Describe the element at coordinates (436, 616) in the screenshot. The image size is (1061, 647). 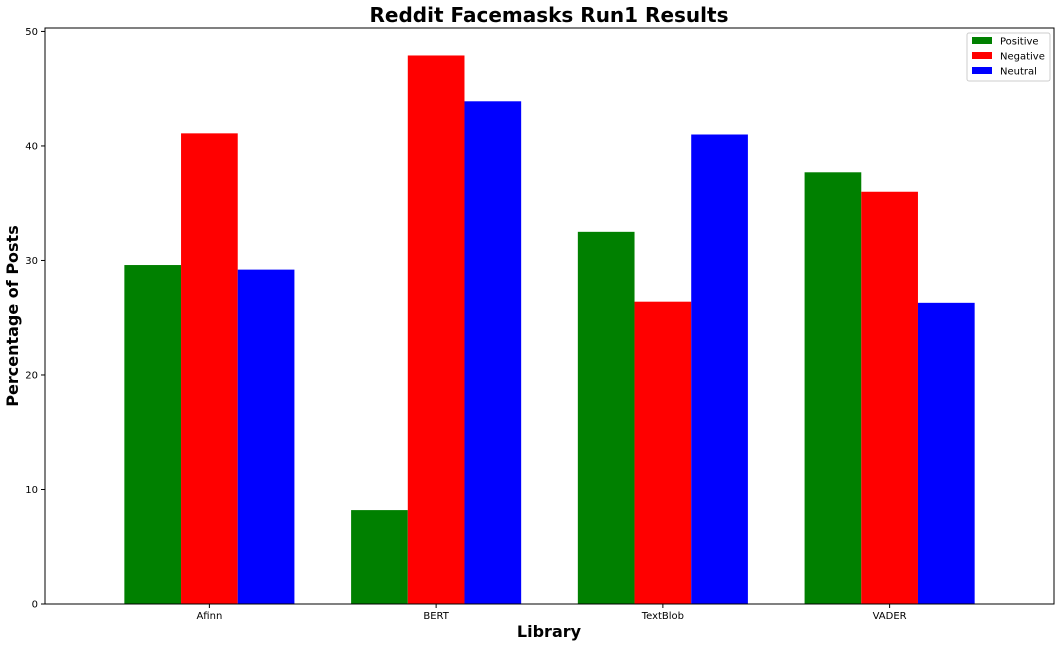
I see `x-tick-label: BERT` at that location.